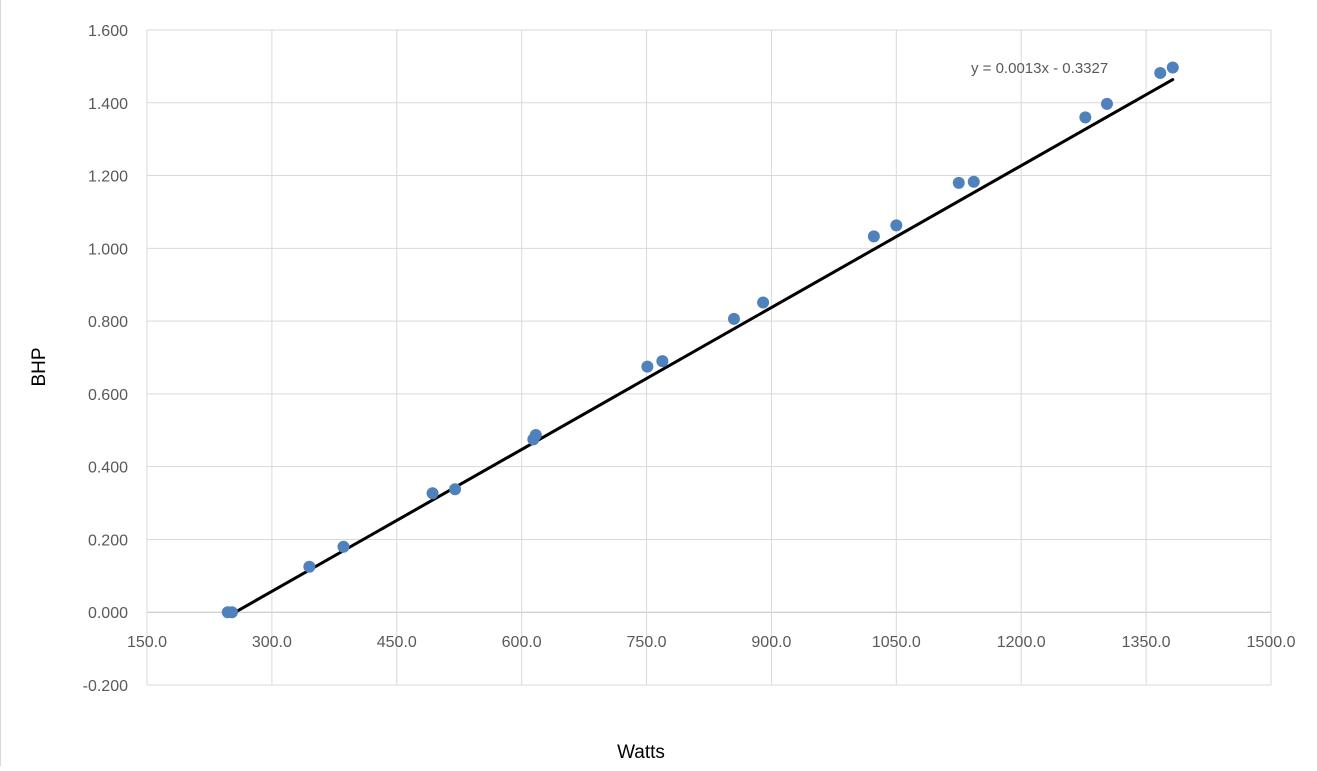 This screenshot has width=1317, height=771. Describe the element at coordinates (108, 613) in the screenshot. I see `y-tick-label: 0.000` at that location.